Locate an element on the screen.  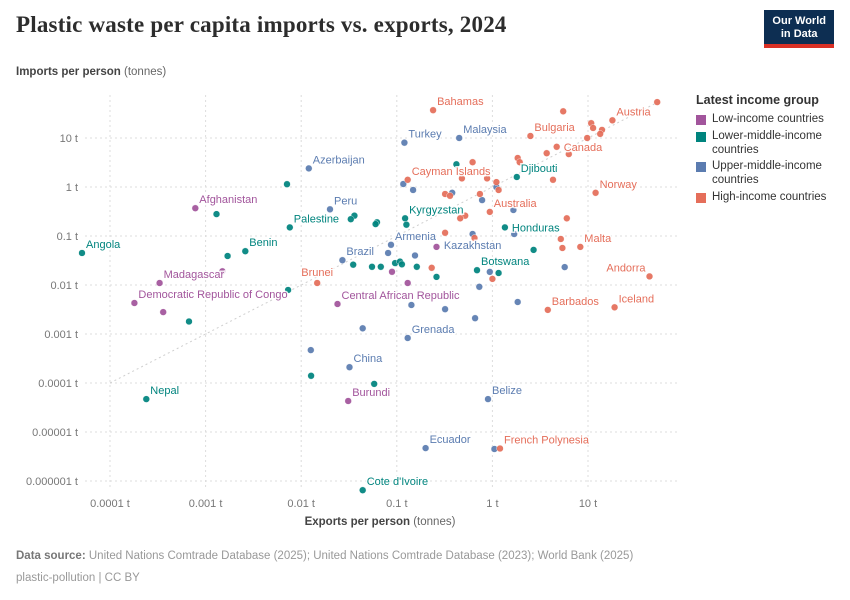
legend-item: Low-income countries is located at coordinates (772, 120).